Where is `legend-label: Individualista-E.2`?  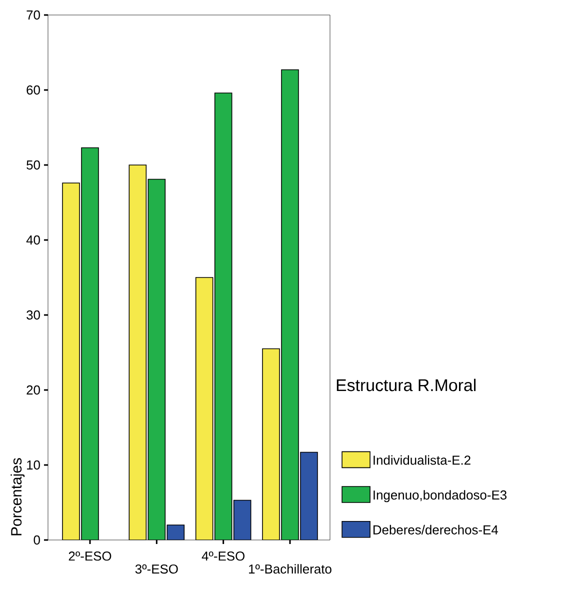 legend-label: Individualista-E.2 is located at coordinates (422, 460).